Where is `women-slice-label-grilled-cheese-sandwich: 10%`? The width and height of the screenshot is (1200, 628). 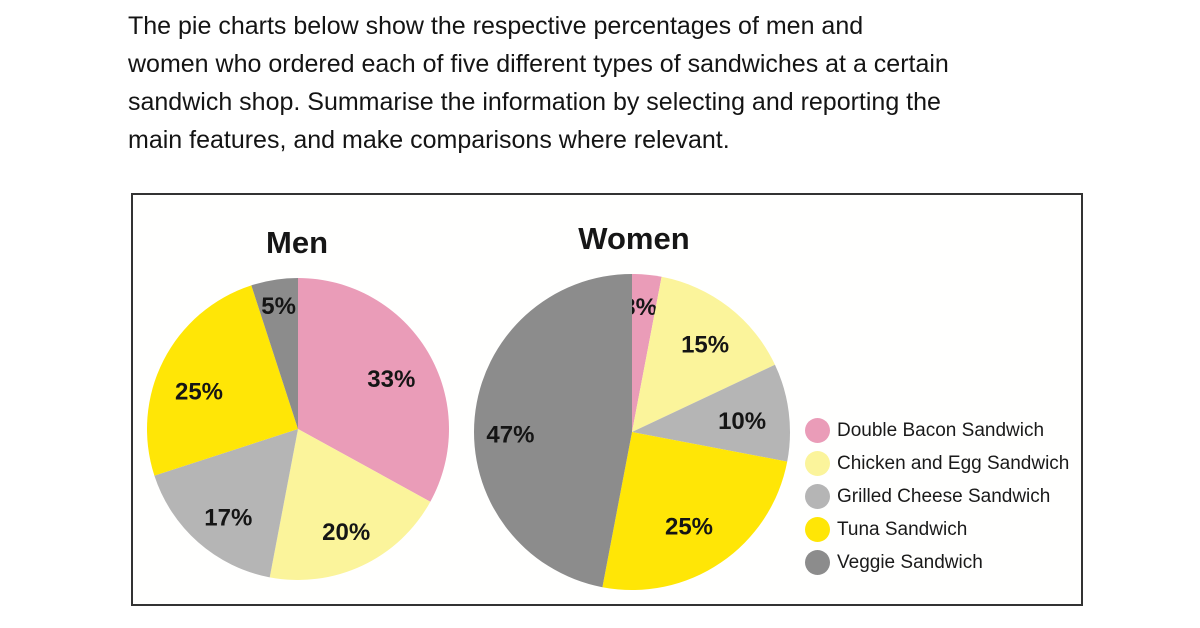
women-slice-label-grilled-cheese-sandwich: 10% is located at coordinates (742, 421).